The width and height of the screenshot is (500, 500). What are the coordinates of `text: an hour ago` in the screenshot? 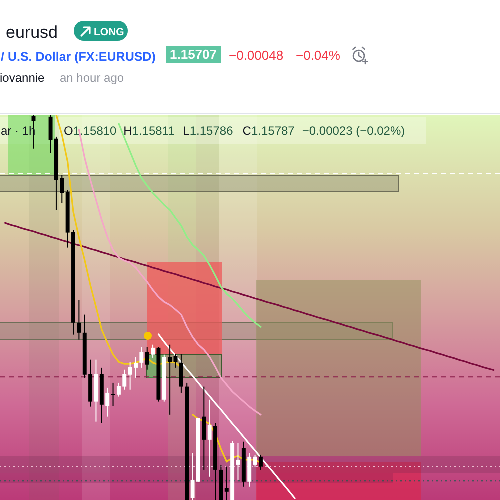 It's located at (92, 78).